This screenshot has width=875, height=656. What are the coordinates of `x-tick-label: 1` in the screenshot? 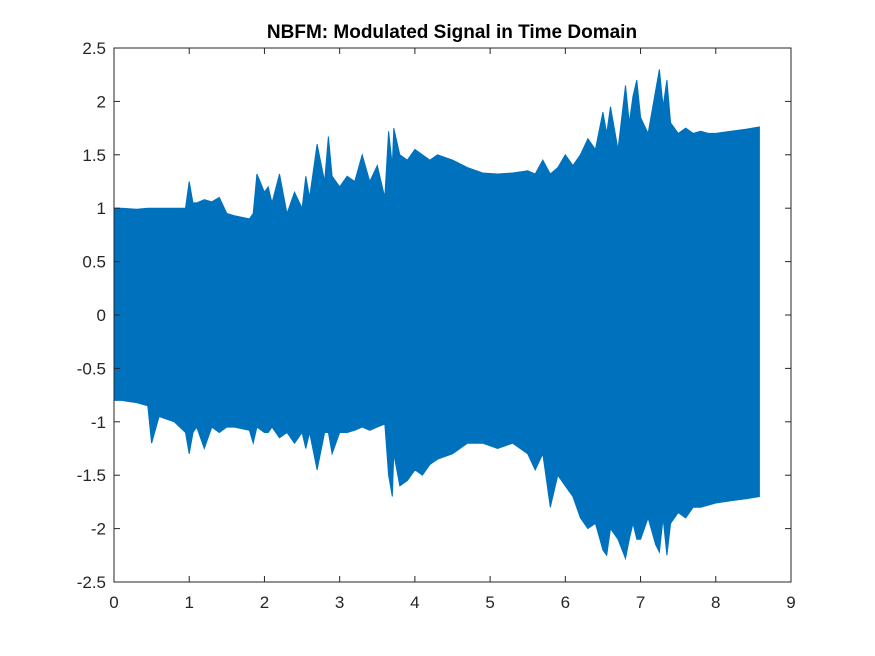 It's located at (188, 602).